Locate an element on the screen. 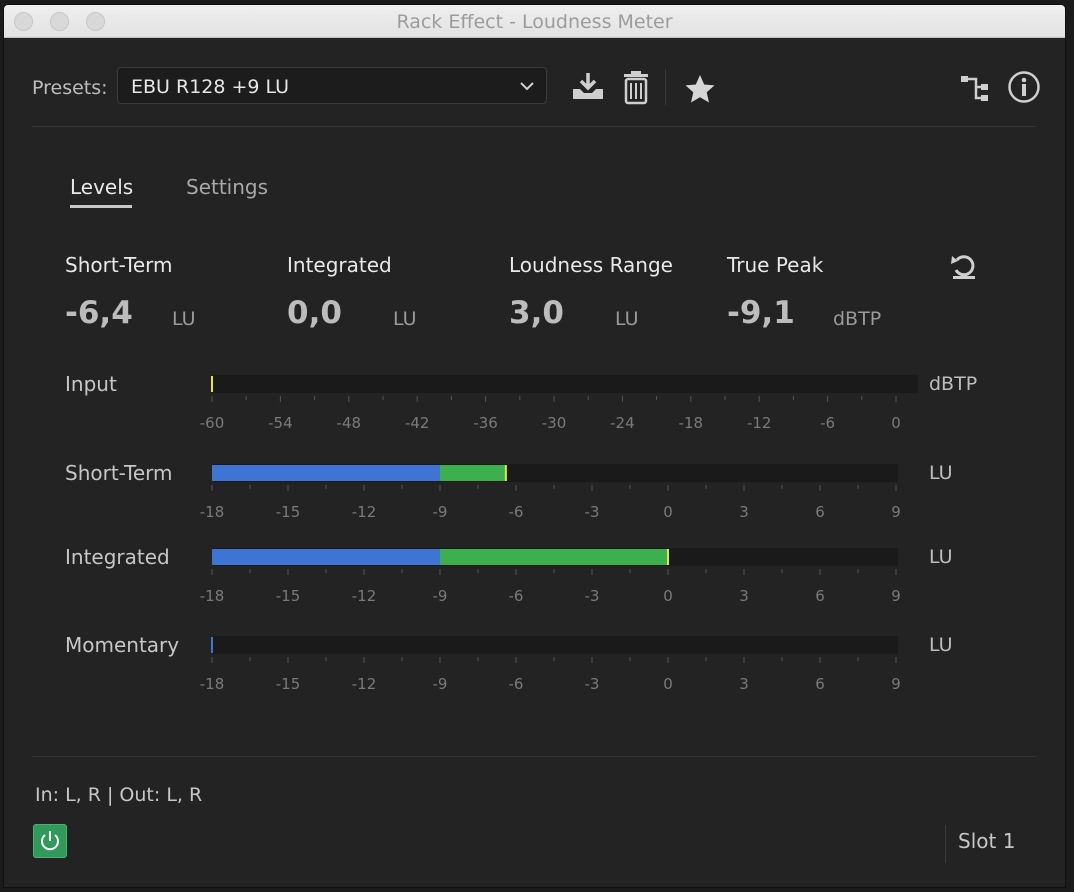  meter-integrated-tick-label: -9 is located at coordinates (440, 596).